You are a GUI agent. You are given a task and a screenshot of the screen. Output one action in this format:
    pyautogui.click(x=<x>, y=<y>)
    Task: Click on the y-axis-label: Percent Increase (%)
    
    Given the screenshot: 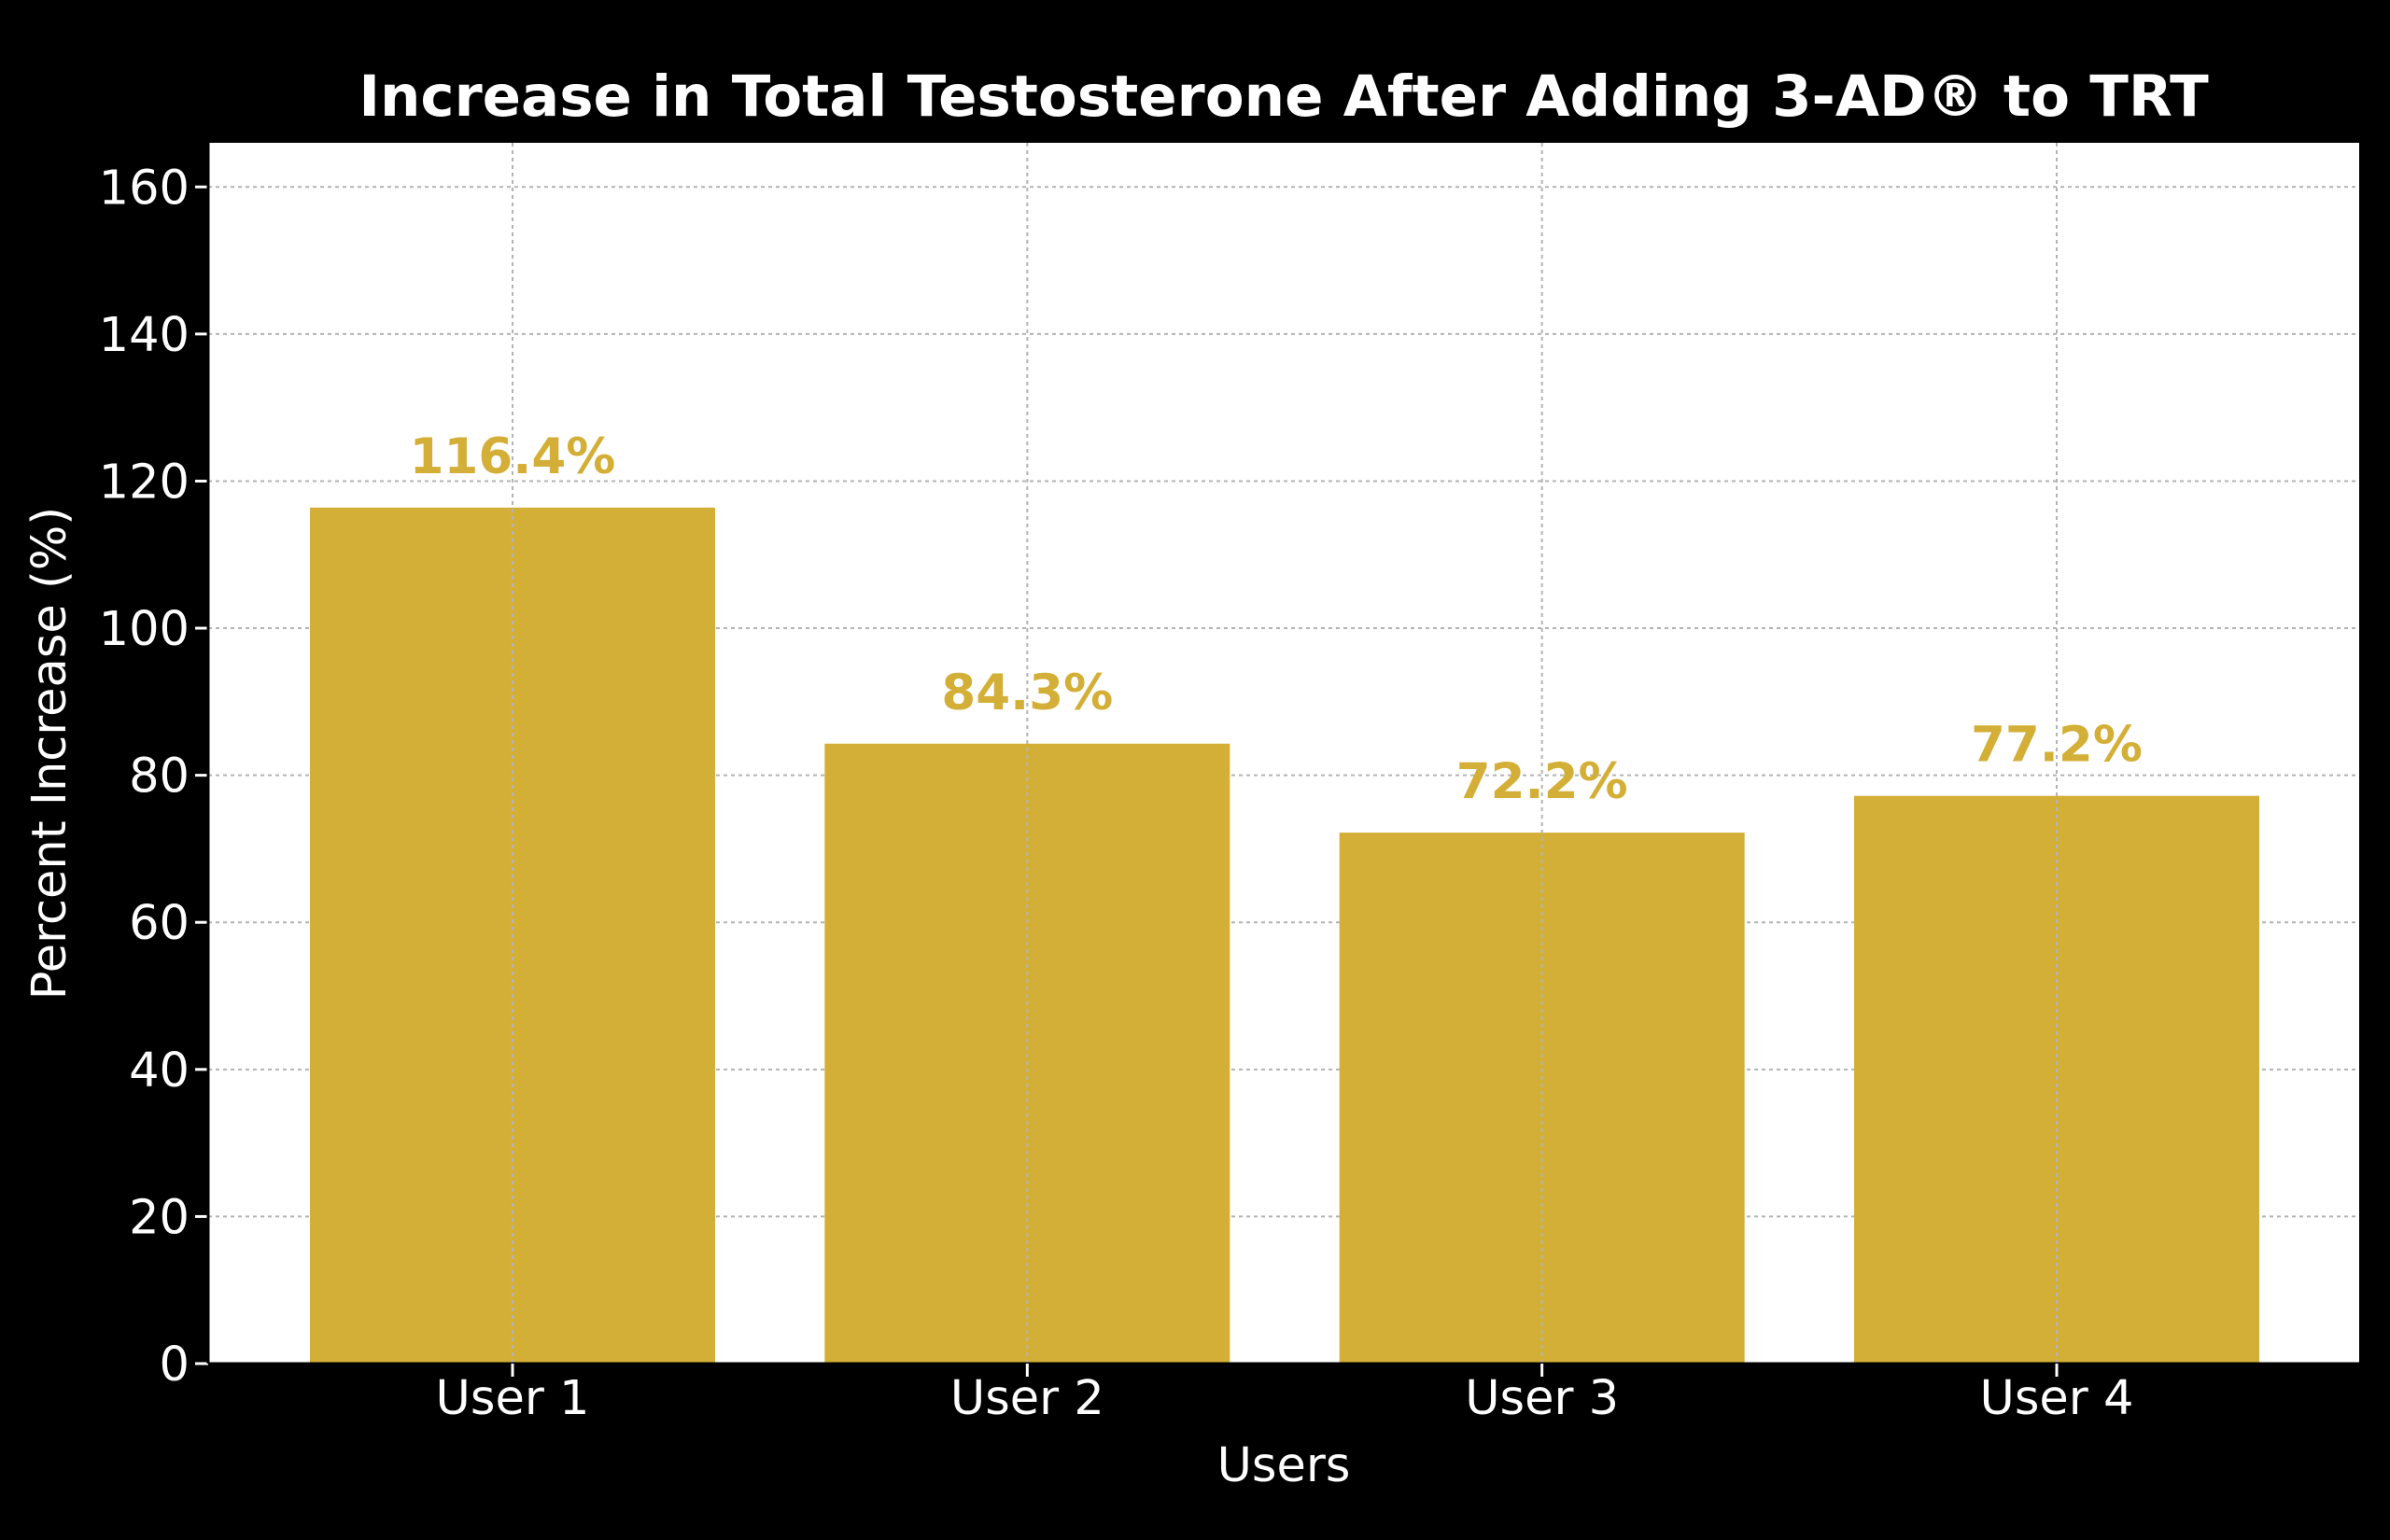 What is the action you would take?
    pyautogui.click(x=49, y=753)
    